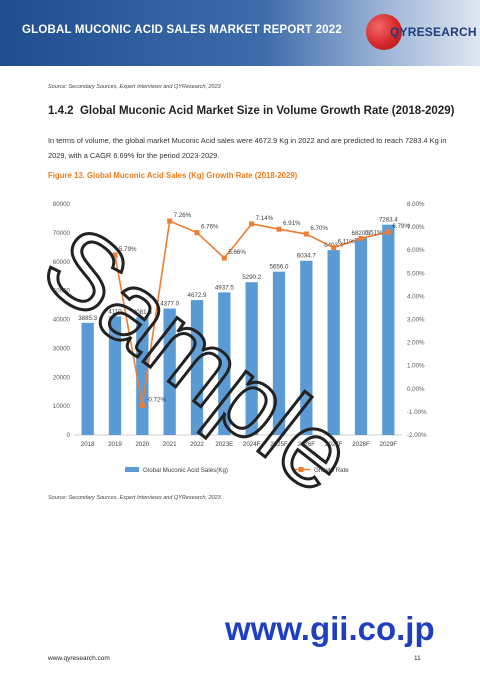 Image resolution: width=480 pixels, height=679 pixels. I want to click on bar-data-label: 7283.4, so click(388, 220).